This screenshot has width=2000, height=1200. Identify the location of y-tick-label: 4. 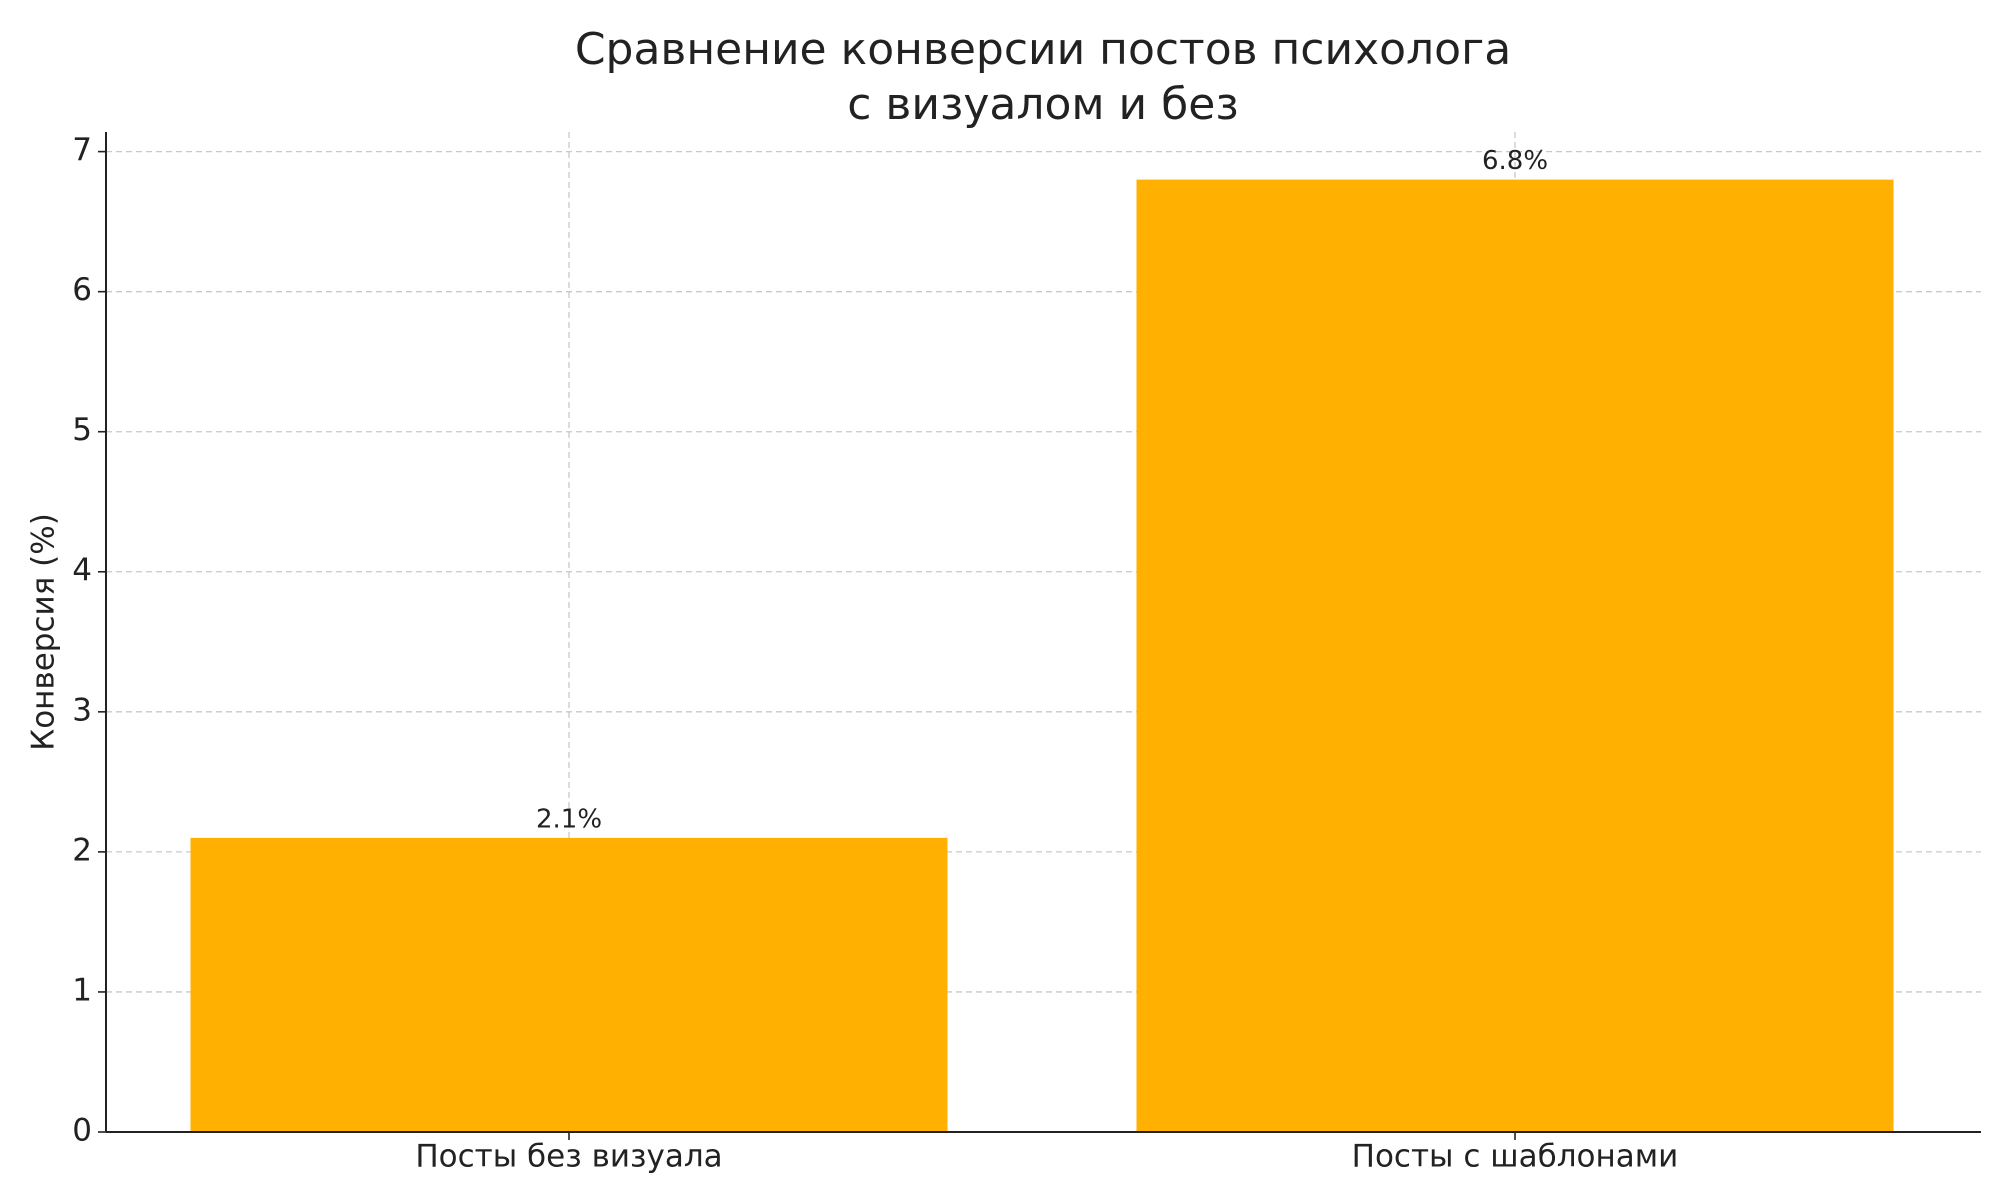
(82, 570).